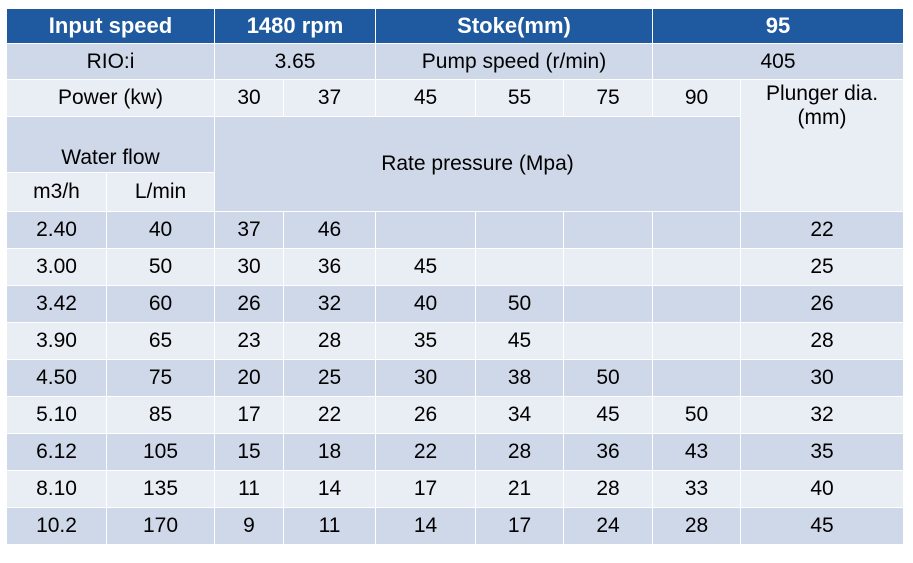 This screenshot has width=913, height=563. I want to click on pressure-cell: 15, so click(249, 452).